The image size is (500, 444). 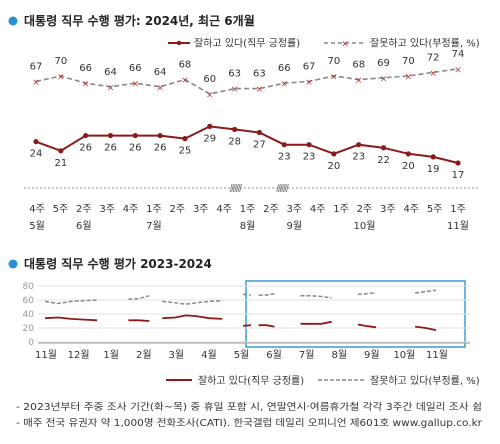 I want to click on disapprove-value-label: 70, so click(x=408, y=61).